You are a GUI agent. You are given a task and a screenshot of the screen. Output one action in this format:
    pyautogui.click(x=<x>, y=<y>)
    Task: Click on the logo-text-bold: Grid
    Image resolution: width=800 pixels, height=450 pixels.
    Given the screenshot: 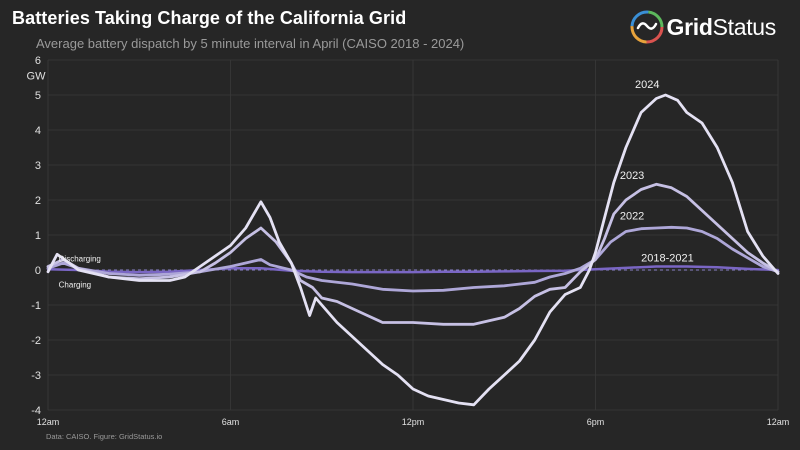 What is the action you would take?
    pyautogui.click(x=689, y=26)
    